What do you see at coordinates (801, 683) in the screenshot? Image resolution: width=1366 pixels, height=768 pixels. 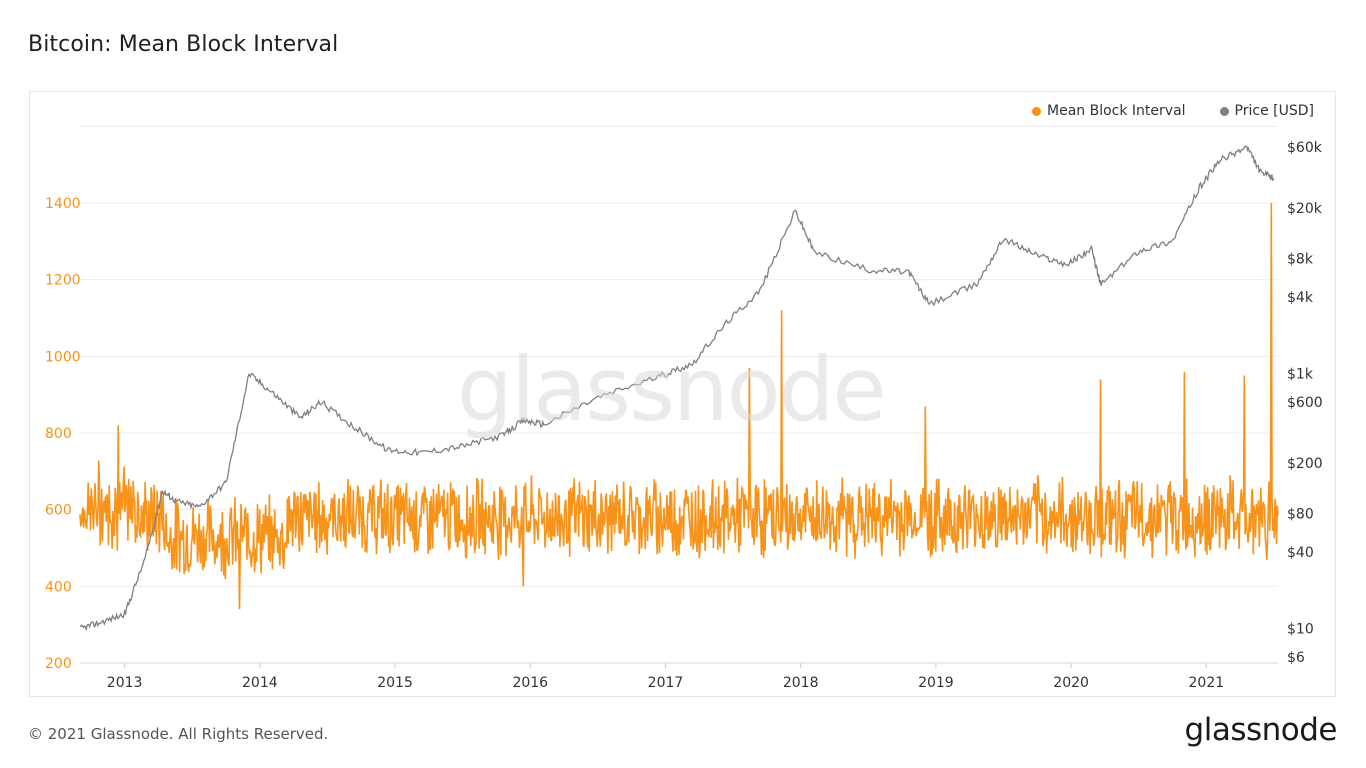 I see `x-tick-label: 2018` at bounding box center [801, 683].